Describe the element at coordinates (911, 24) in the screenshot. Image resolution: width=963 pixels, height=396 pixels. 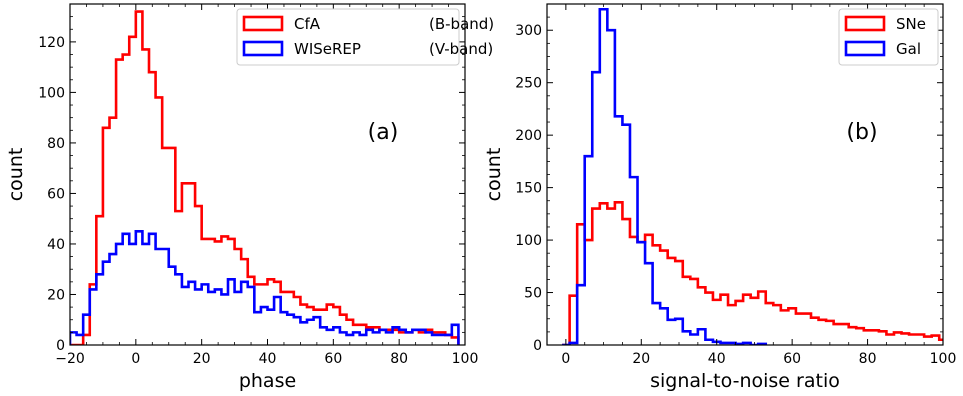
I see `legend-label-sne: SNe` at that location.